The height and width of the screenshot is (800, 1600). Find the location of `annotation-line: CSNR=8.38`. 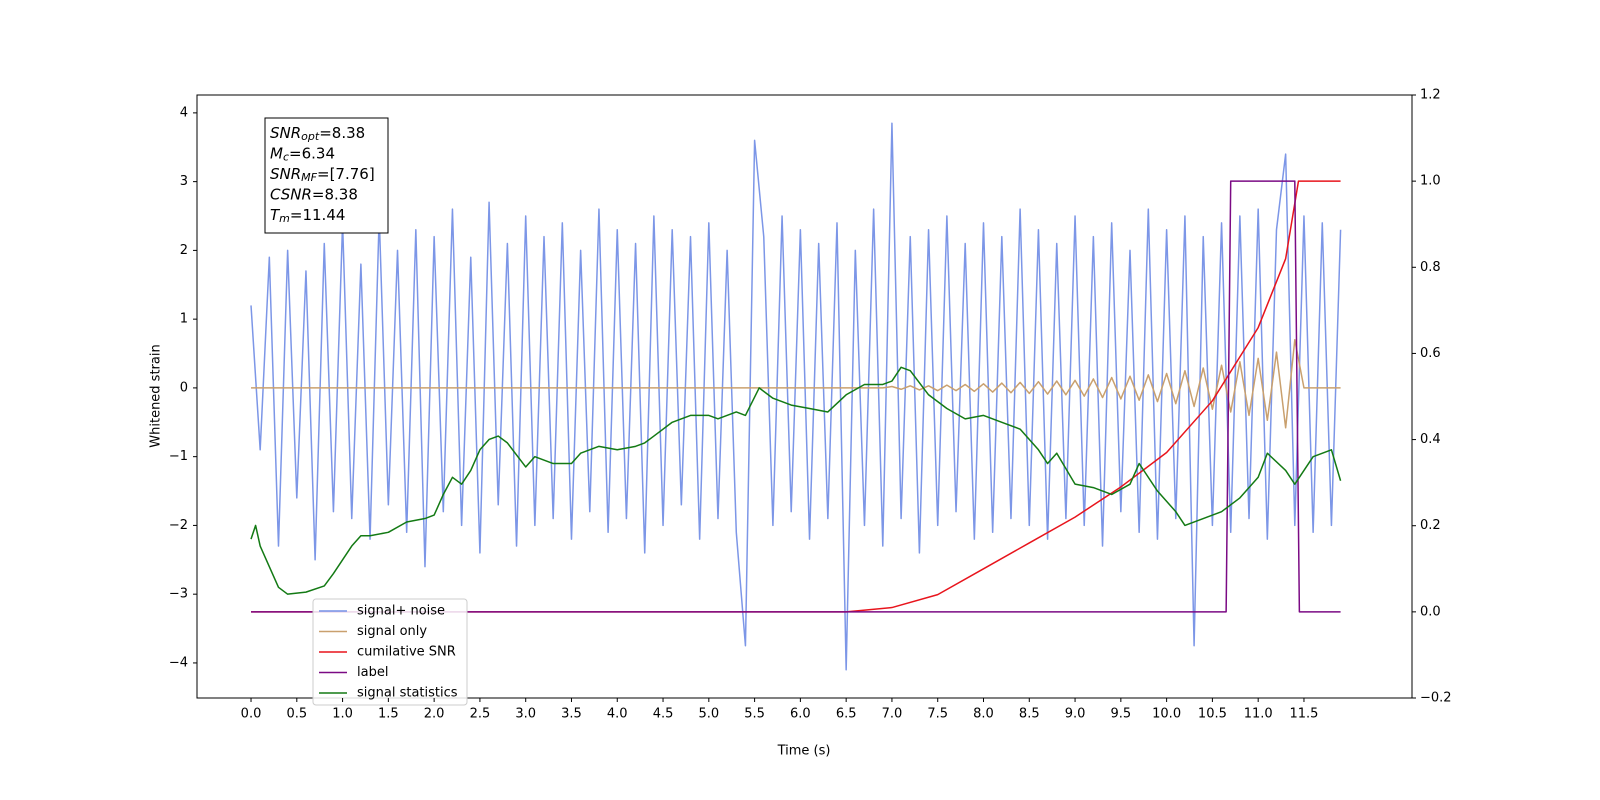

annotation-line: CSNR=8.38 is located at coordinates (314, 194).